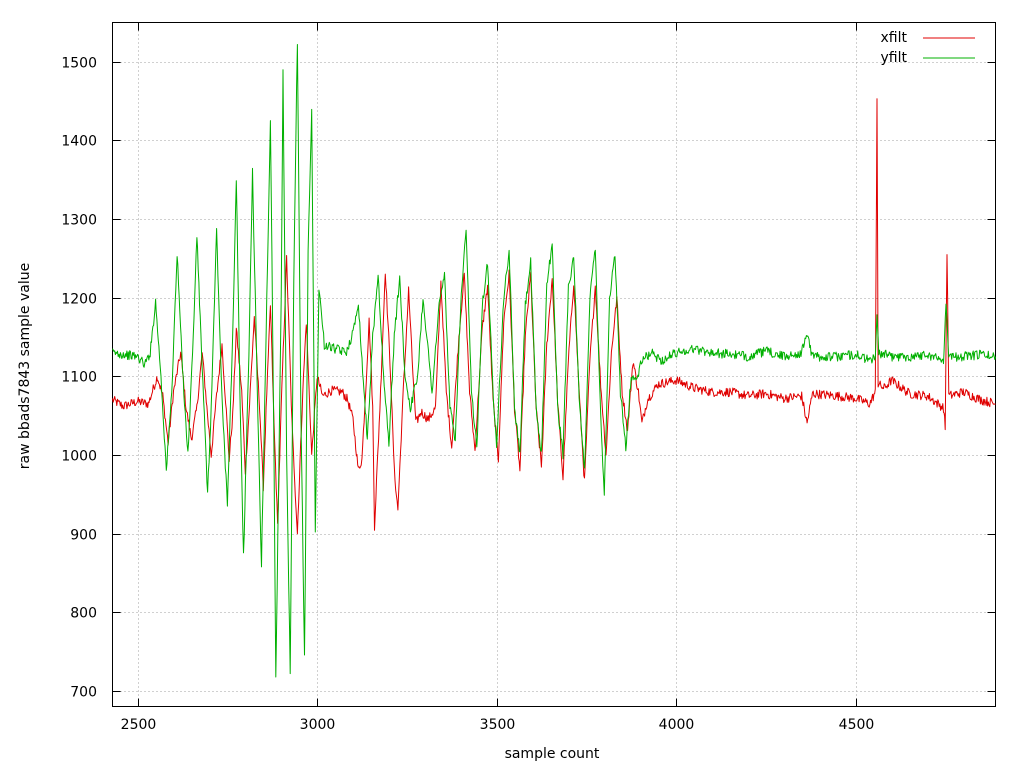 This screenshot has height=768, width=1024. I want to click on legend-label-yfilt: yfilt, so click(894, 58).